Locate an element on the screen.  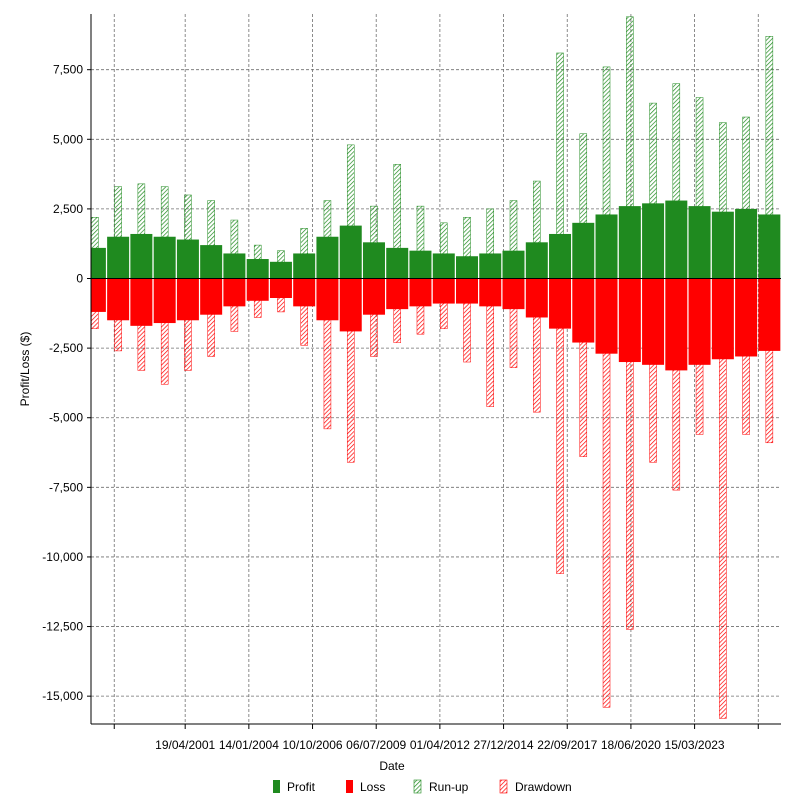
y-tick-label: 2,500 is located at coordinates (68, 209).